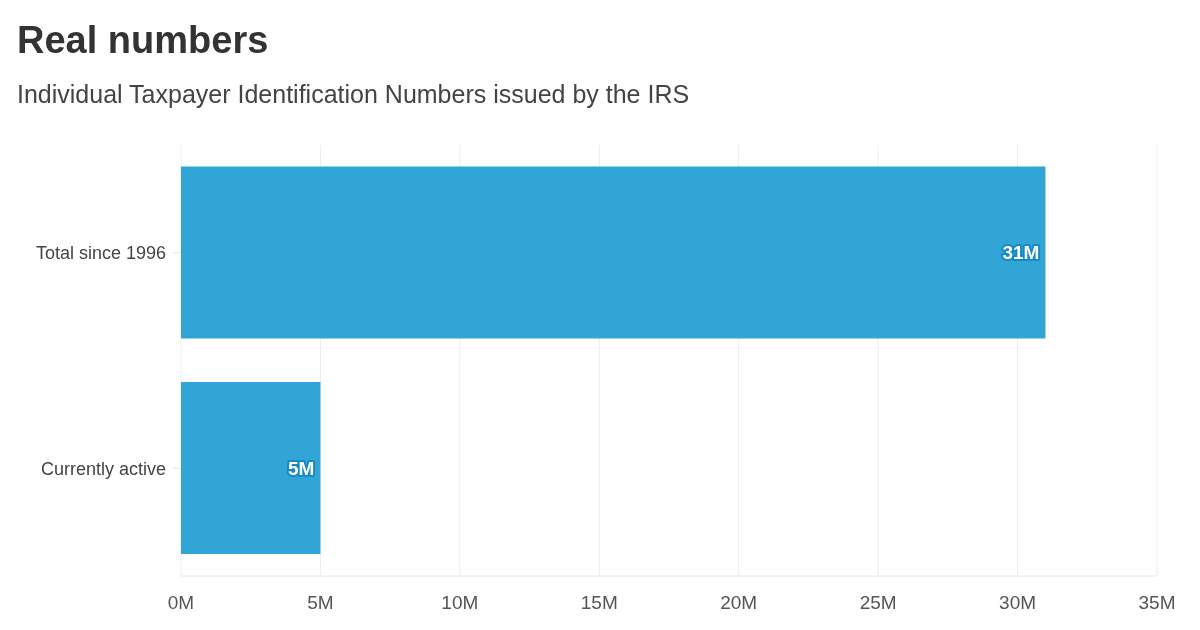 The height and width of the screenshot is (630, 1200). What do you see at coordinates (353, 94) in the screenshot?
I see `chart-subtitle: Individual Taxpayer Identification Numbers issued by the IRS` at bounding box center [353, 94].